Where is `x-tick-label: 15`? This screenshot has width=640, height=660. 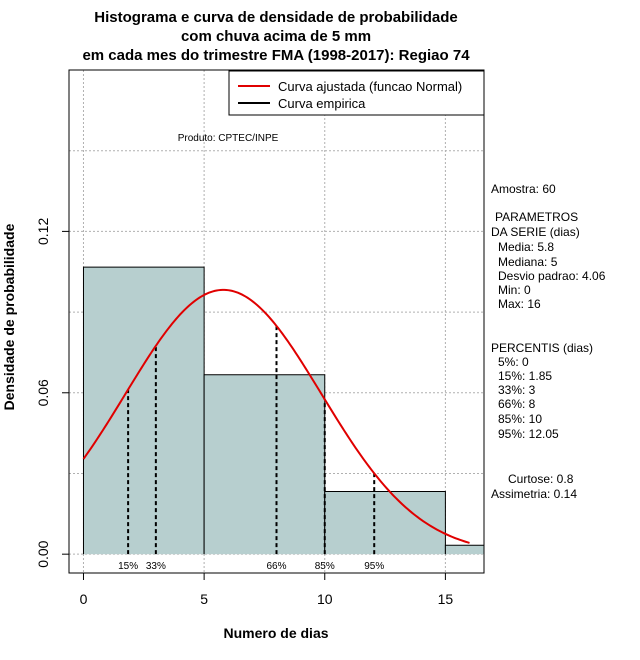 x-tick-label: 15 is located at coordinates (446, 599).